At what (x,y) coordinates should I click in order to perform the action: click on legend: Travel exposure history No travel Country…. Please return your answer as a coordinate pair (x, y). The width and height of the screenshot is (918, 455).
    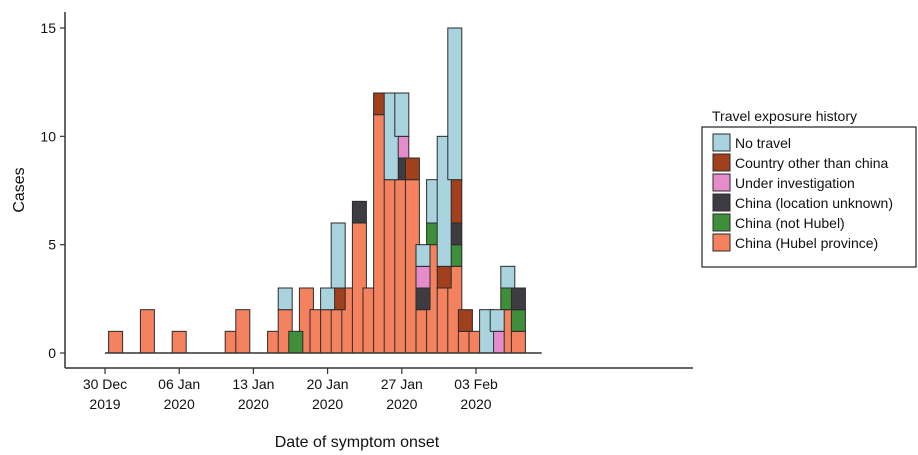
    Looking at the image, I should click on (809, 188).